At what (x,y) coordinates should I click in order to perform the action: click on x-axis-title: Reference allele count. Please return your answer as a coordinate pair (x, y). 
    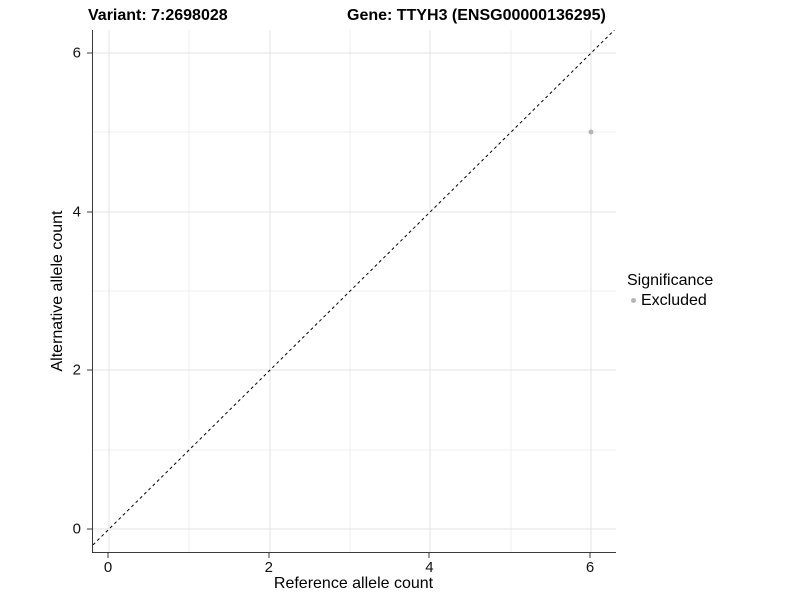
    Looking at the image, I should click on (353, 583).